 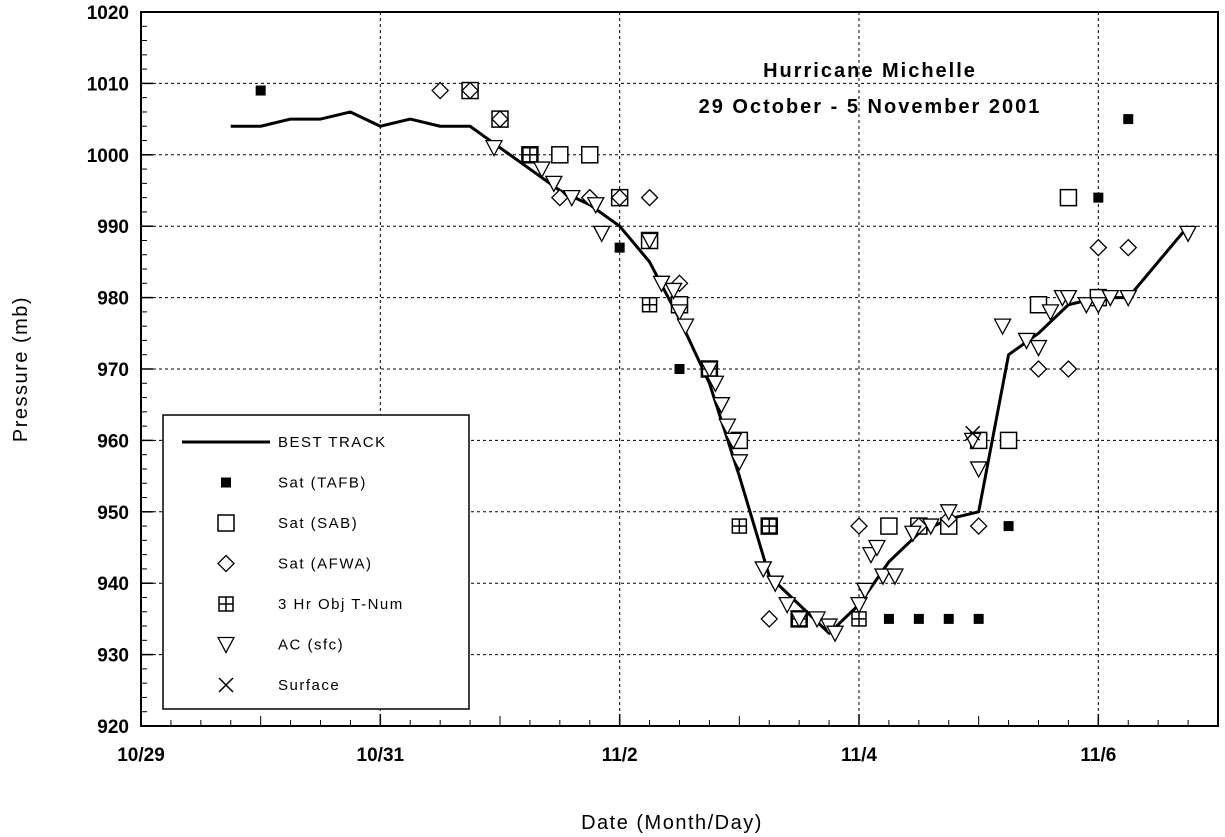 What do you see at coordinates (859, 755) in the screenshot?
I see `x-tick-label: 11/4` at bounding box center [859, 755].